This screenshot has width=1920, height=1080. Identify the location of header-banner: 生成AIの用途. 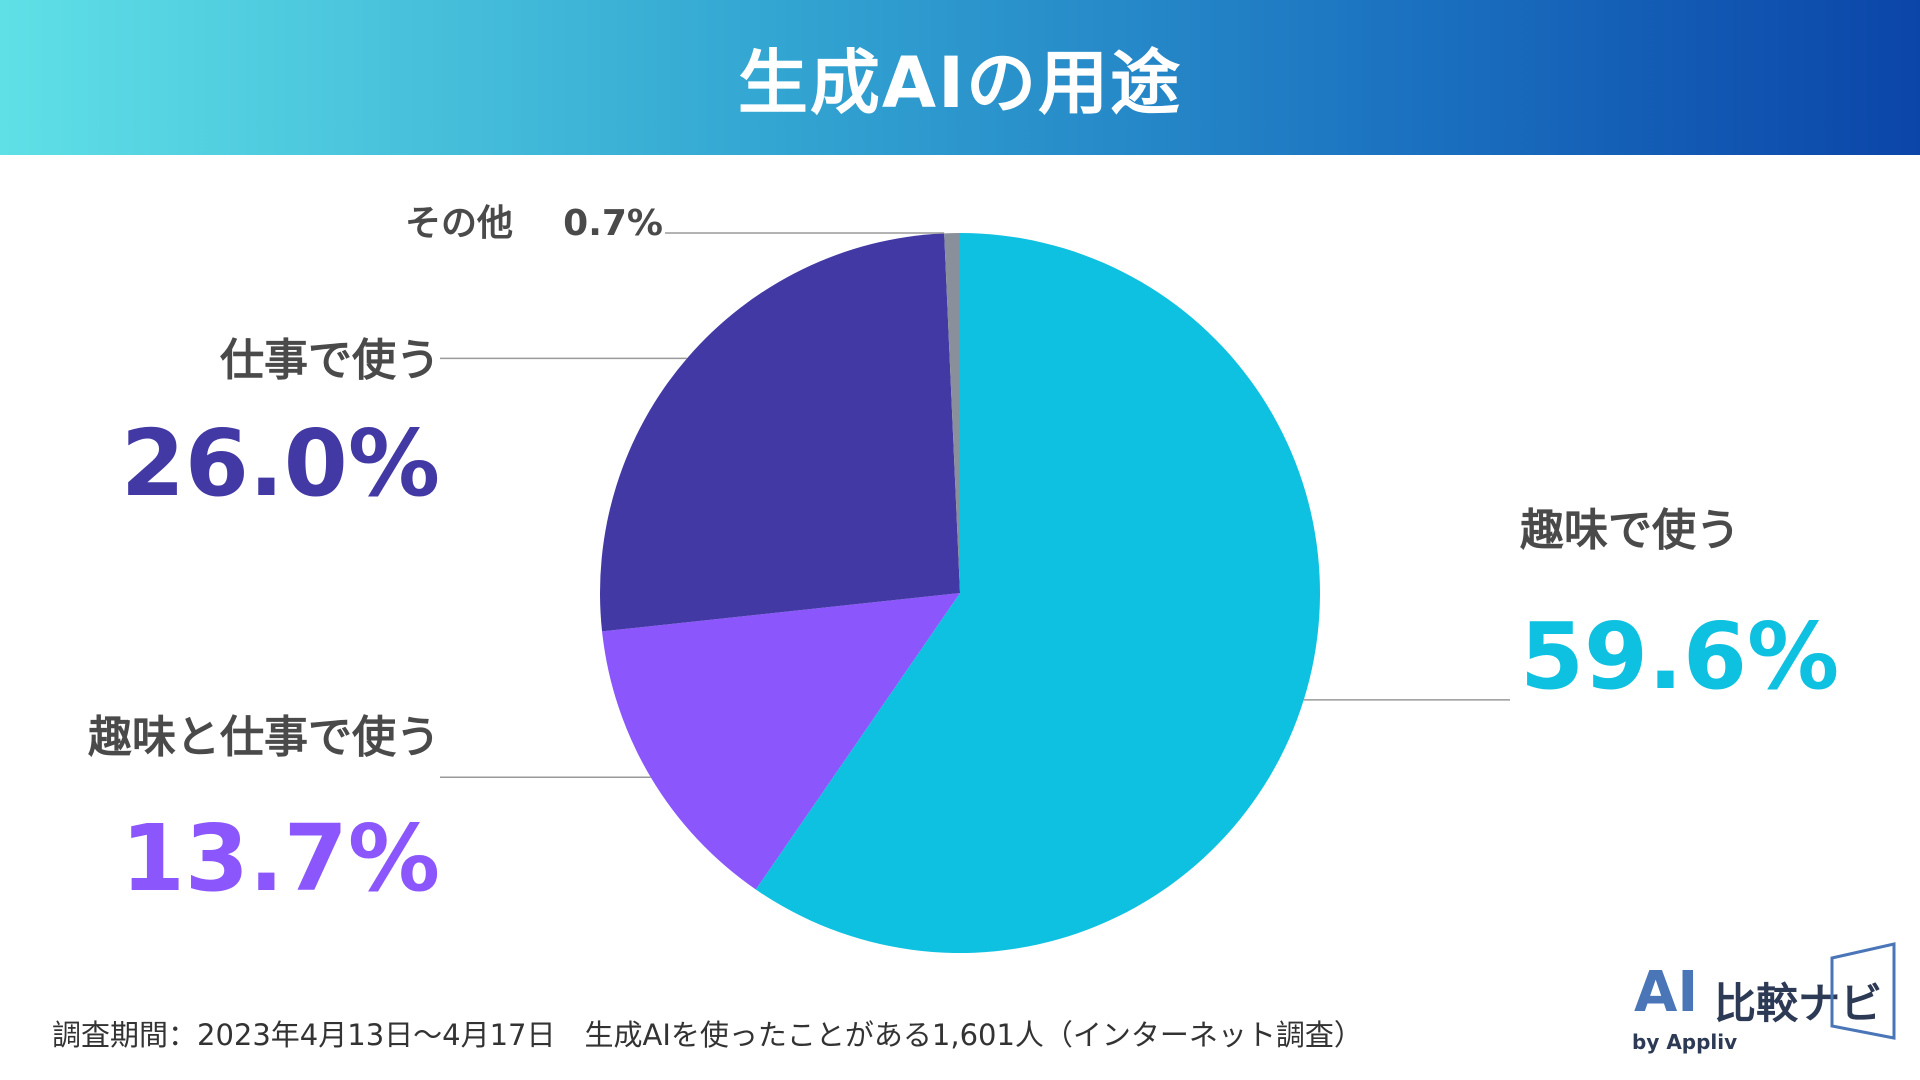
(960, 77).